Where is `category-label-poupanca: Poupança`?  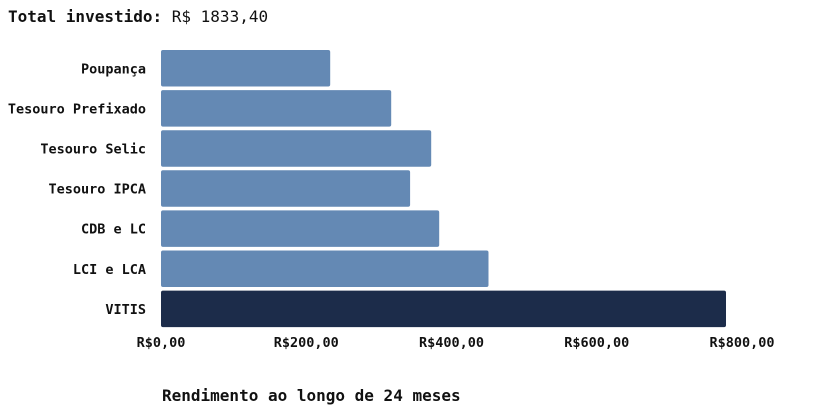 category-label-poupanca: Poupança is located at coordinates (113, 69).